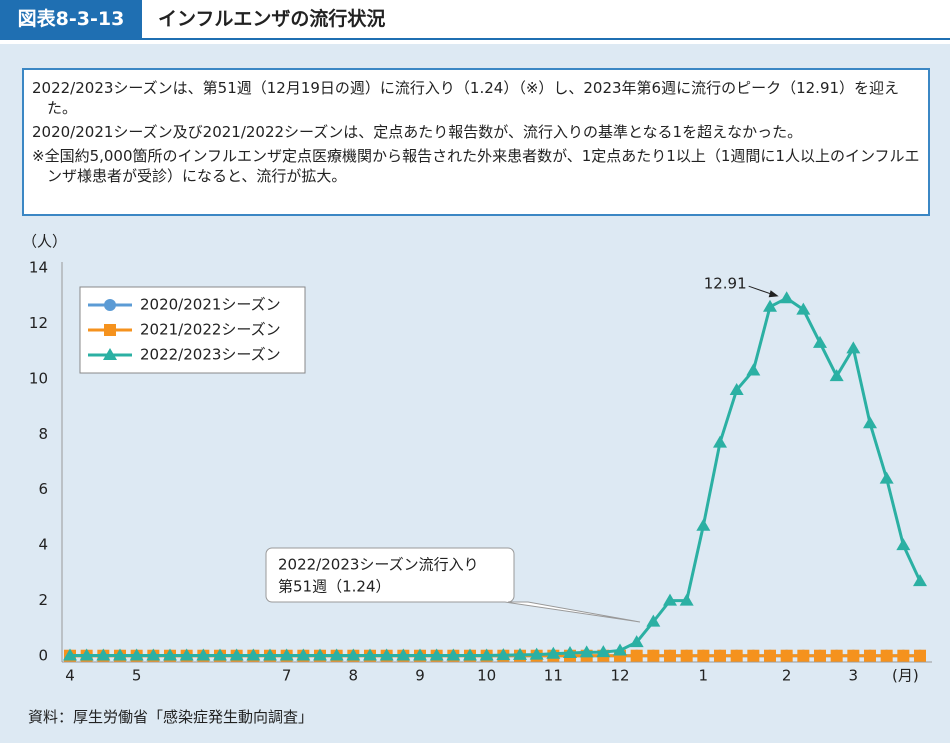 The image size is (950, 743). Describe the element at coordinates (854, 676) in the screenshot. I see `x-tick-label: 3` at that location.